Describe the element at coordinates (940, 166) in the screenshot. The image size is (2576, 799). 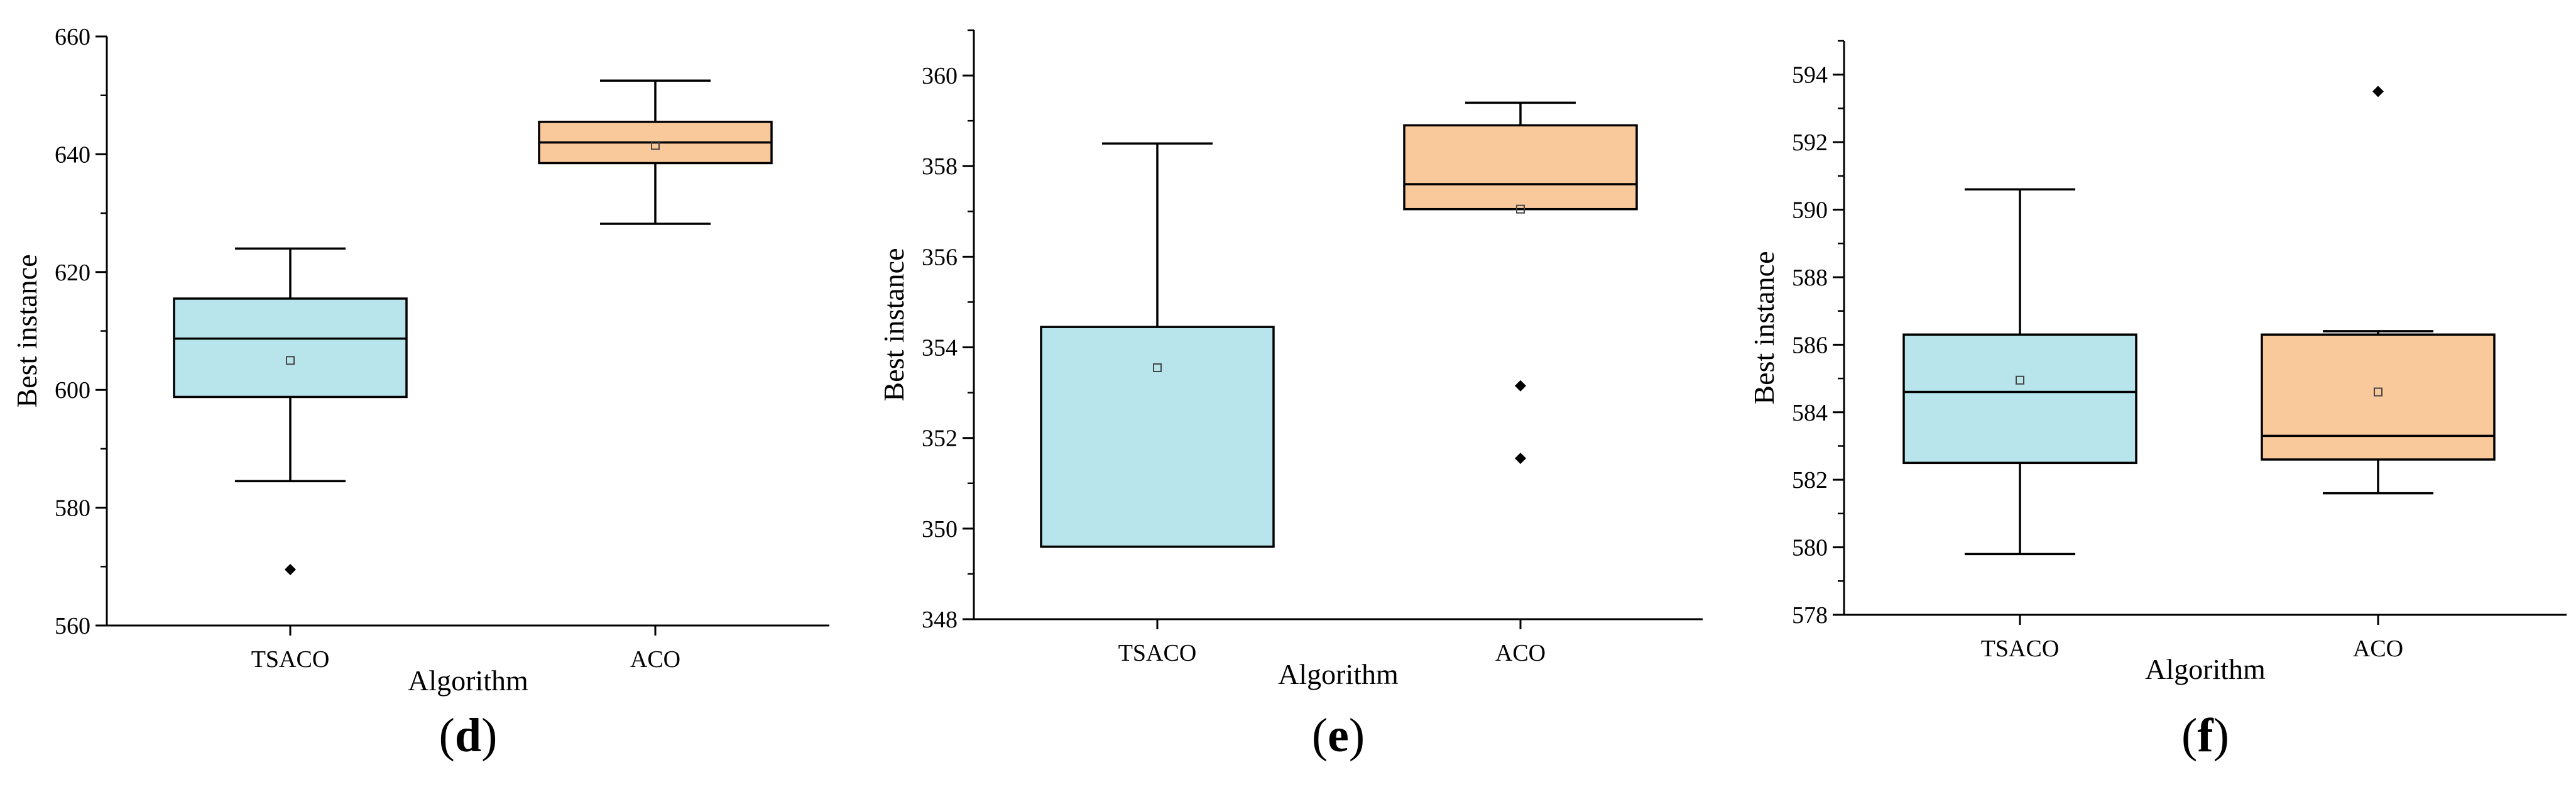
I see `y-tick-label: 358` at that location.